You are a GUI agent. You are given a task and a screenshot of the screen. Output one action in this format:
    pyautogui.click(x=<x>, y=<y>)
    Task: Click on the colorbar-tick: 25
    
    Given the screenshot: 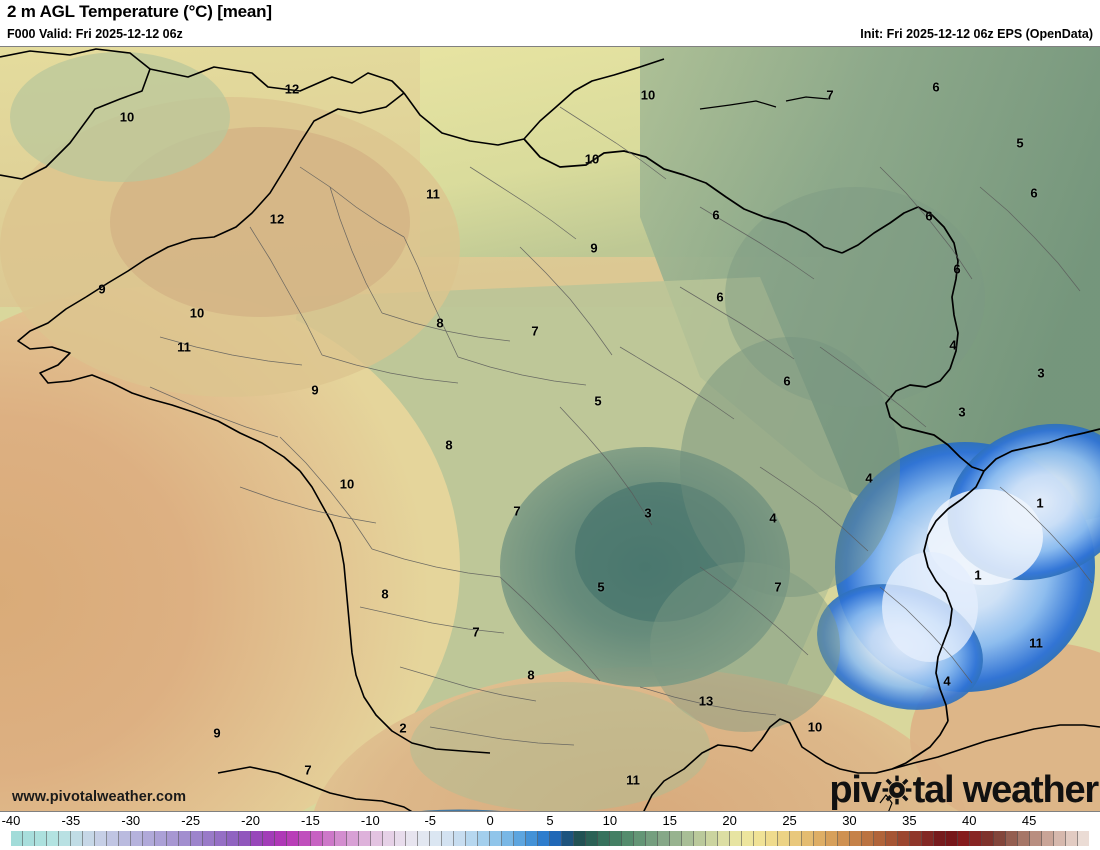 What is the action you would take?
    pyautogui.click(x=789, y=820)
    